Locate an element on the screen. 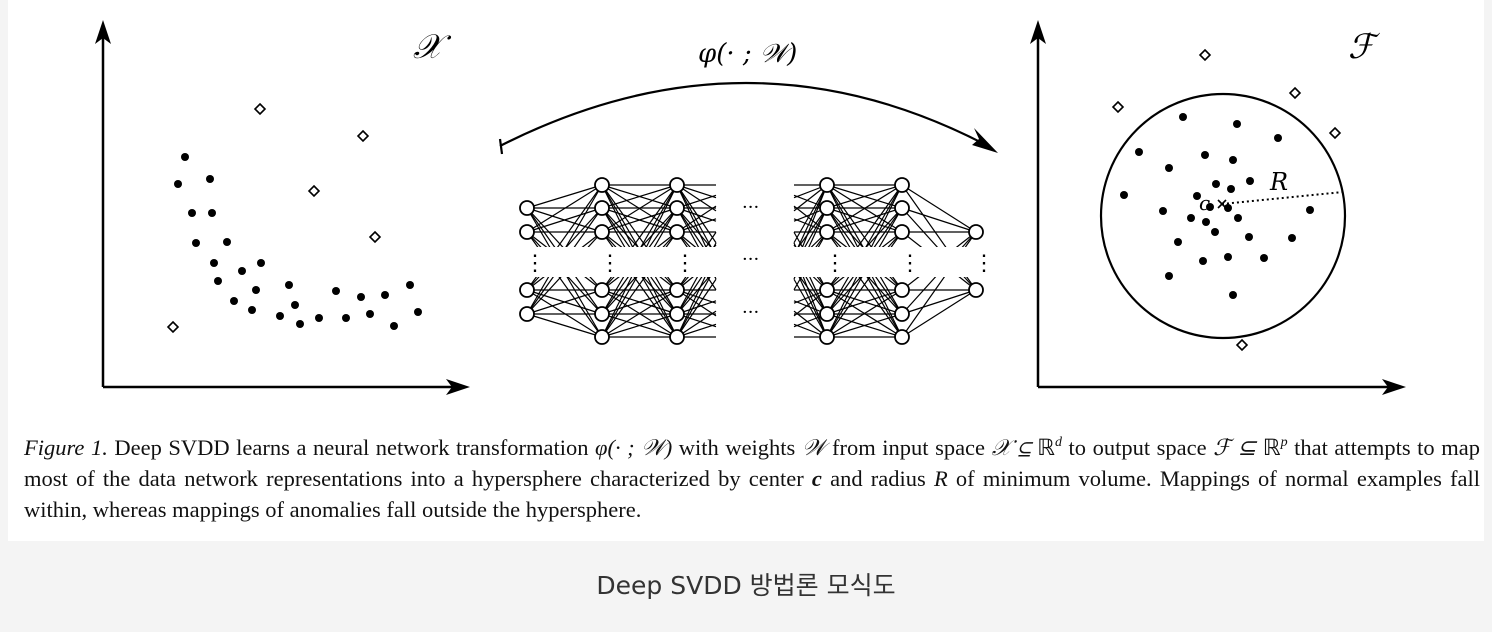  hypersphere is located at coordinates (1223, 216).